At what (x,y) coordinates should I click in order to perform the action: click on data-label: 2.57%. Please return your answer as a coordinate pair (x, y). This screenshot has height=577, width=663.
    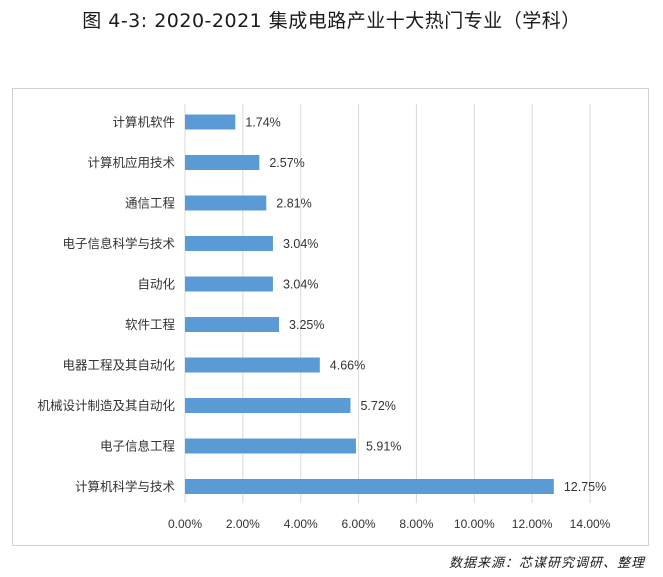
    Looking at the image, I should click on (286, 163).